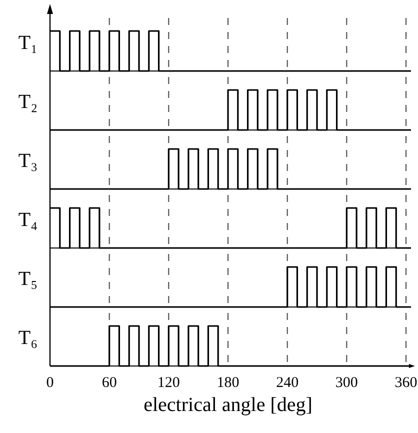 This screenshot has width=418, height=433. Describe the element at coordinates (28, 338) in the screenshot. I see `y-axis-title: T₆` at that location.